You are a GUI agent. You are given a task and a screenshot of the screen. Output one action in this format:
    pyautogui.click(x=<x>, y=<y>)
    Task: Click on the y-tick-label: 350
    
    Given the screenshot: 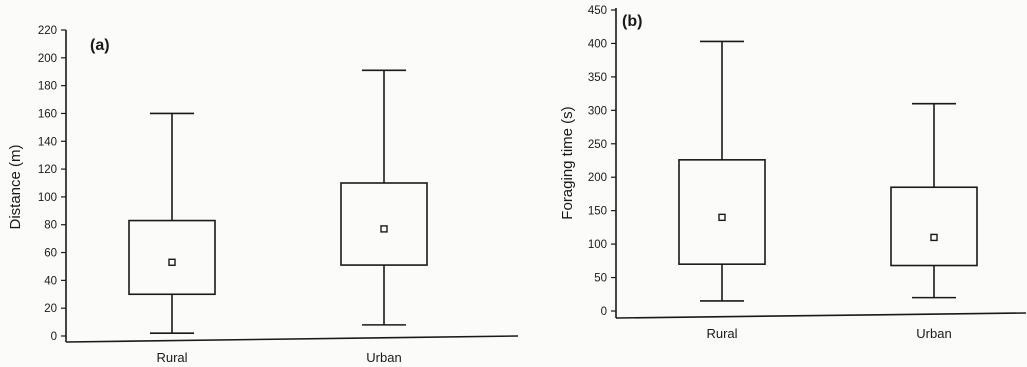 What is the action you would take?
    pyautogui.click(x=597, y=78)
    